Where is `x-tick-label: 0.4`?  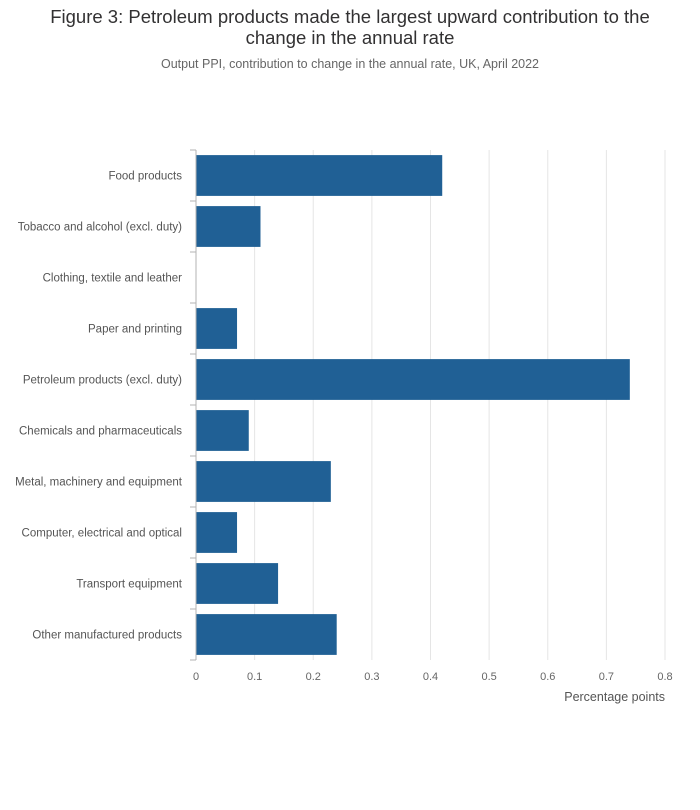 x-tick-label: 0.4 is located at coordinates (430, 677).